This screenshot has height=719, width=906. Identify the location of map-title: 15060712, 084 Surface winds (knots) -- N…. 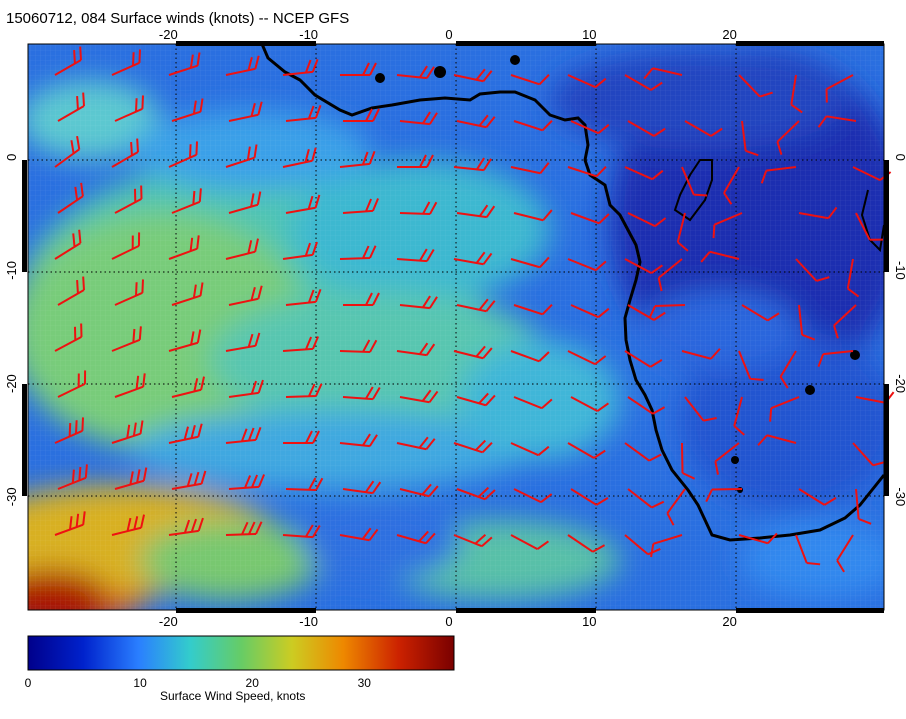
(178, 18).